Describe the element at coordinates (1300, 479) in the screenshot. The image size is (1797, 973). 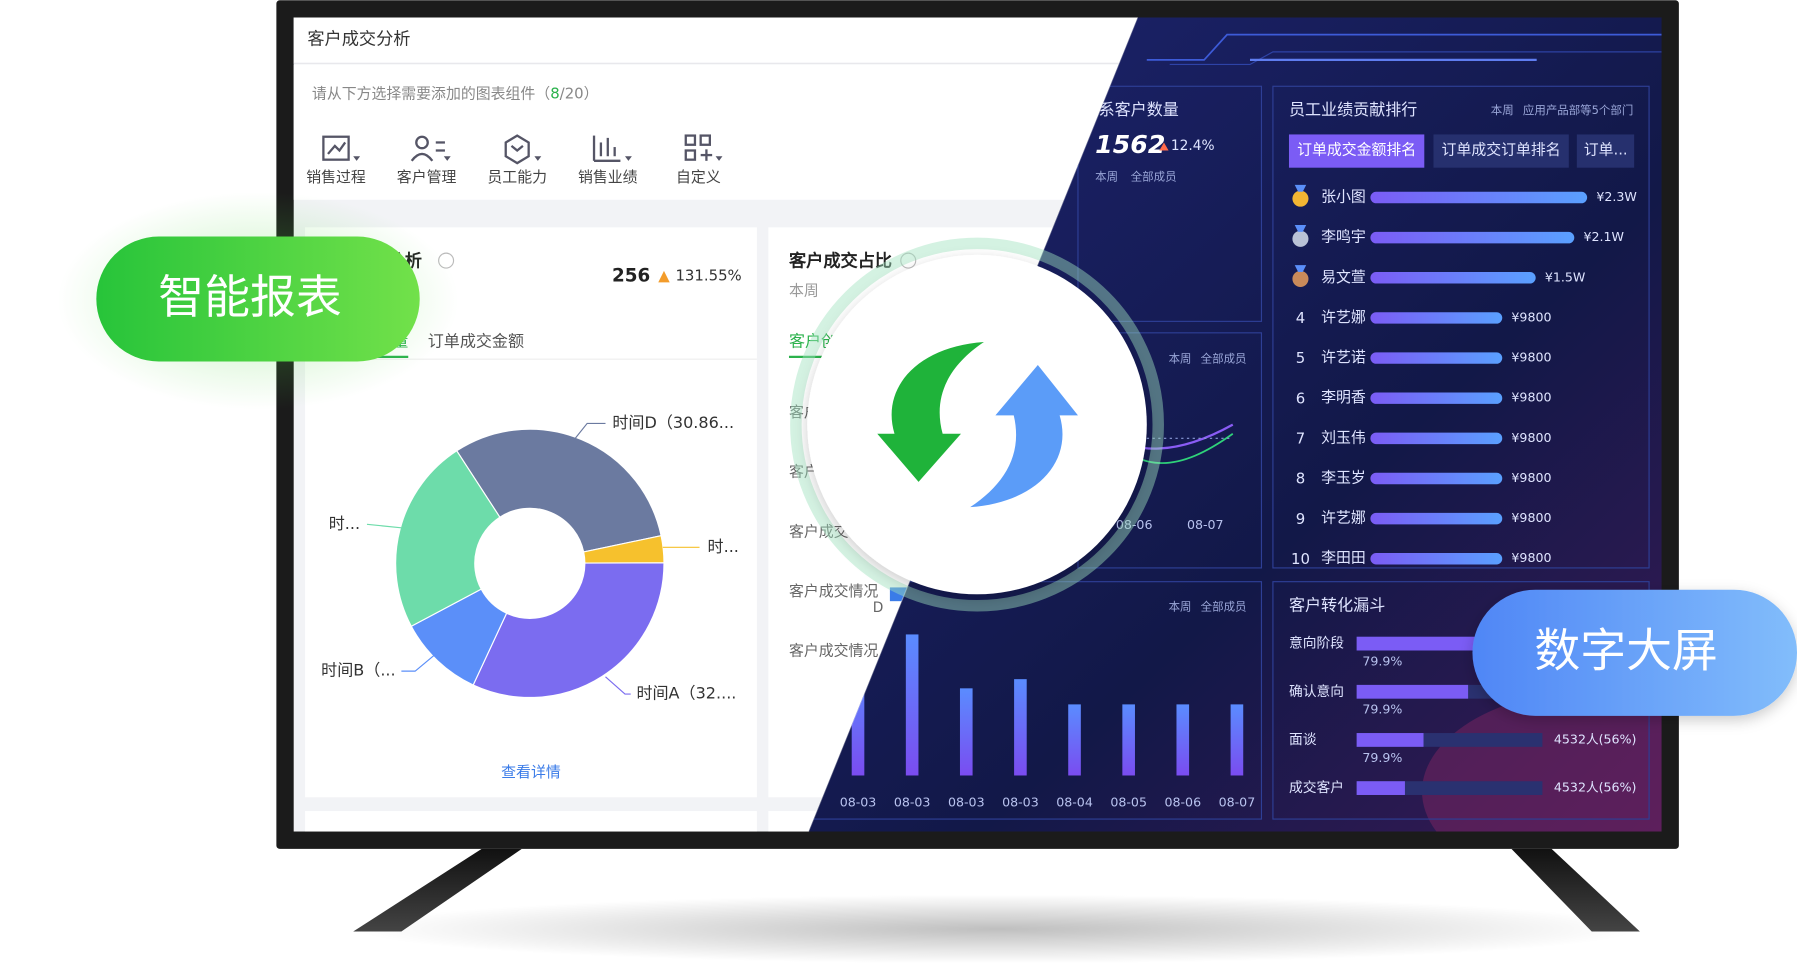
I see `rank: 8` at that location.